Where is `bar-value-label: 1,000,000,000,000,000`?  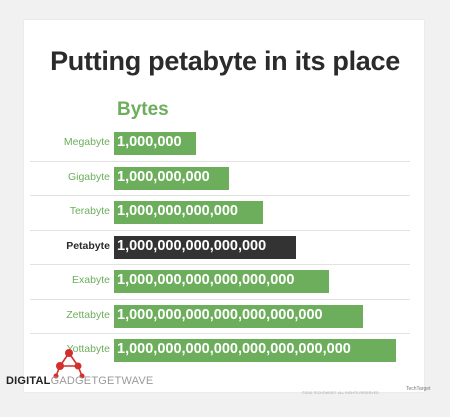 bar-value-label: 1,000,000,000,000,000 is located at coordinates (192, 245).